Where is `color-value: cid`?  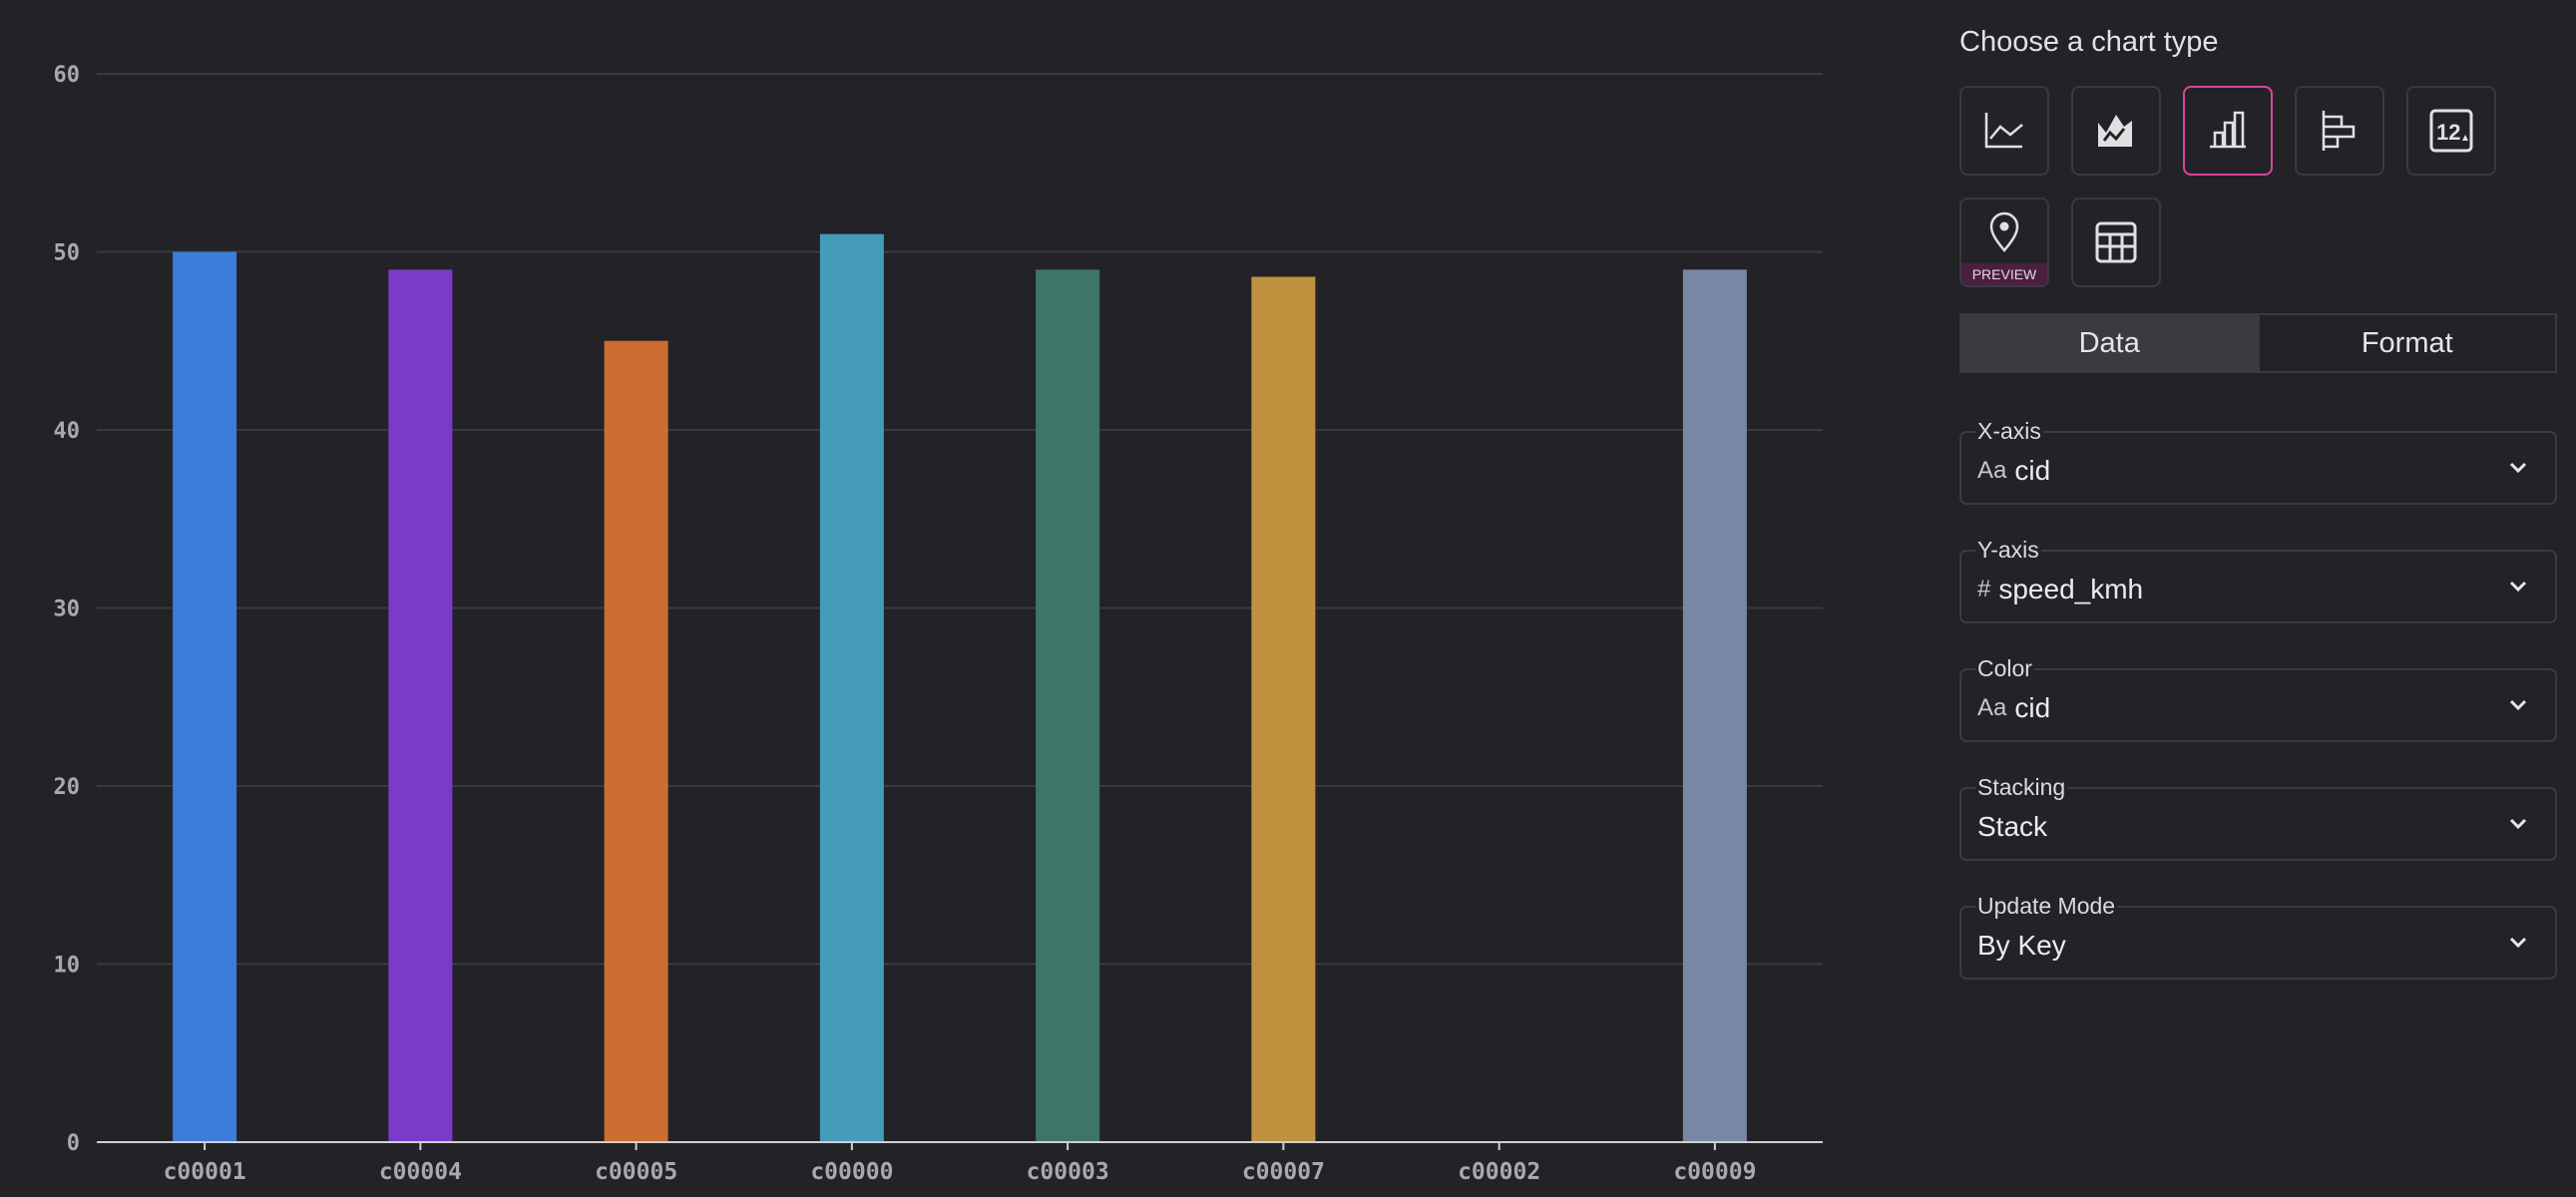
color-value: cid is located at coordinates (2033, 707).